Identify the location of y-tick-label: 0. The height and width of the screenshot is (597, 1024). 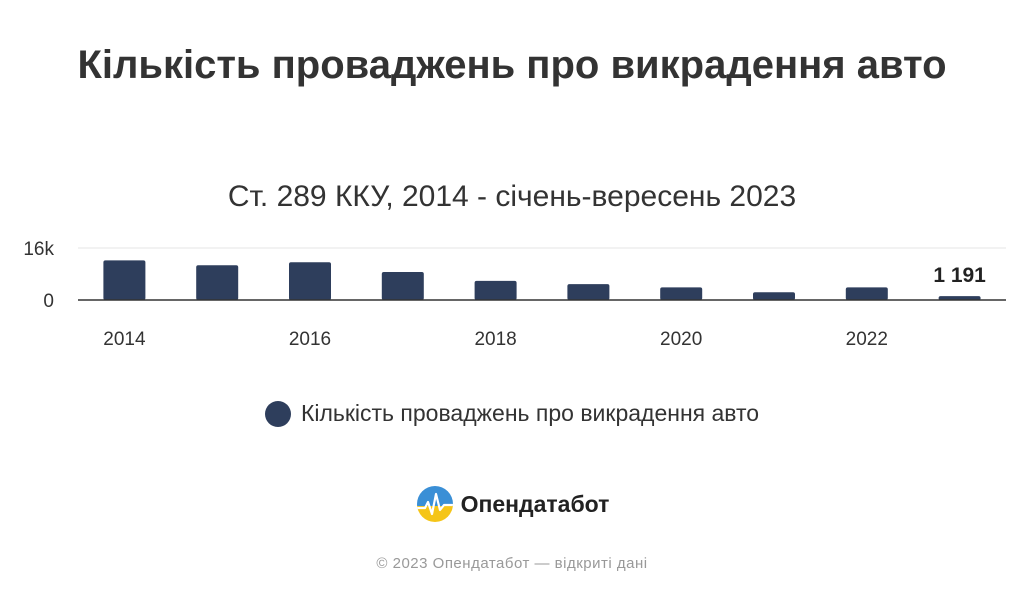
(48, 301).